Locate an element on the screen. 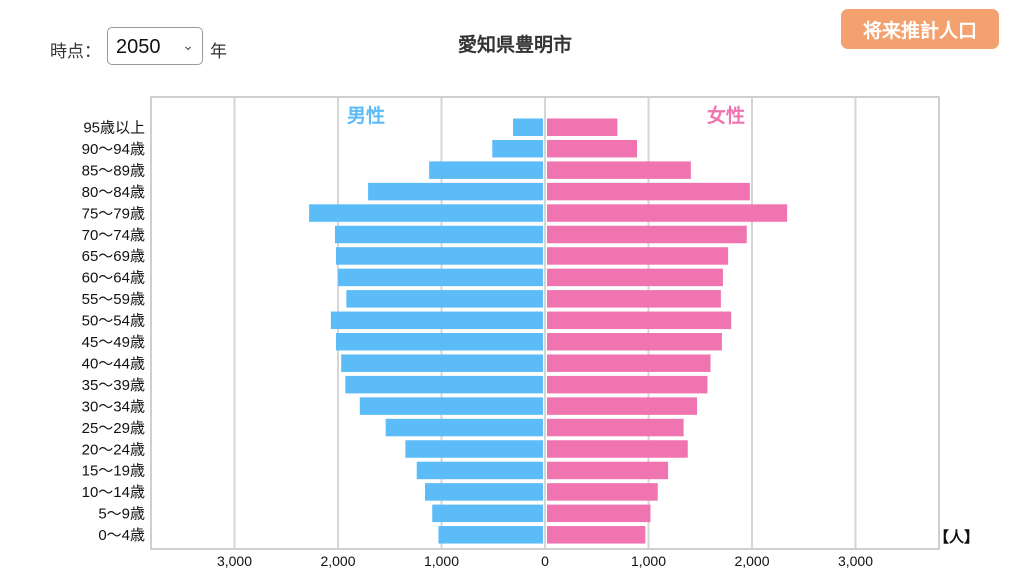 The image size is (1024, 576). y-tick-label: 0〜4歳 is located at coordinates (121, 535).